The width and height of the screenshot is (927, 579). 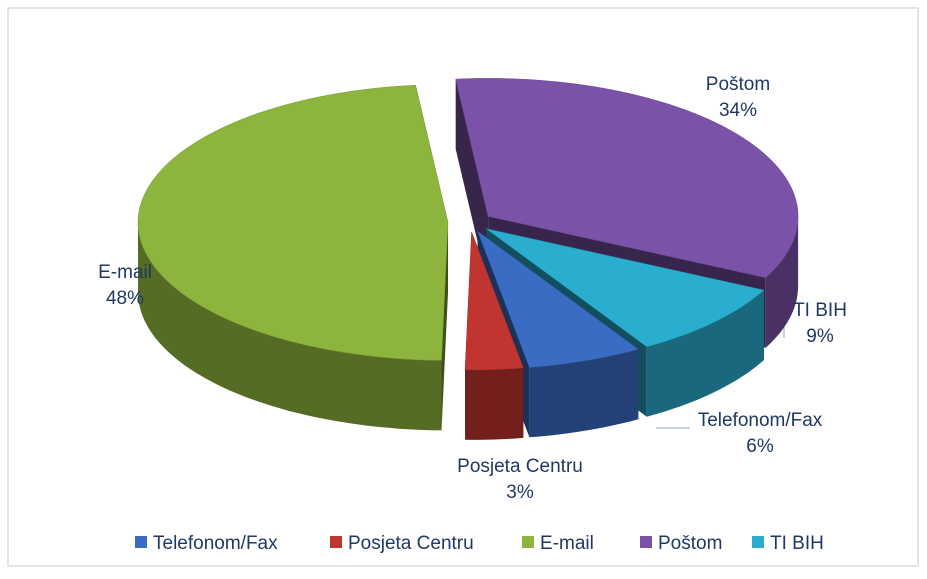 What do you see at coordinates (738, 84) in the screenshot?
I see `data-label-name: Poštom` at bounding box center [738, 84].